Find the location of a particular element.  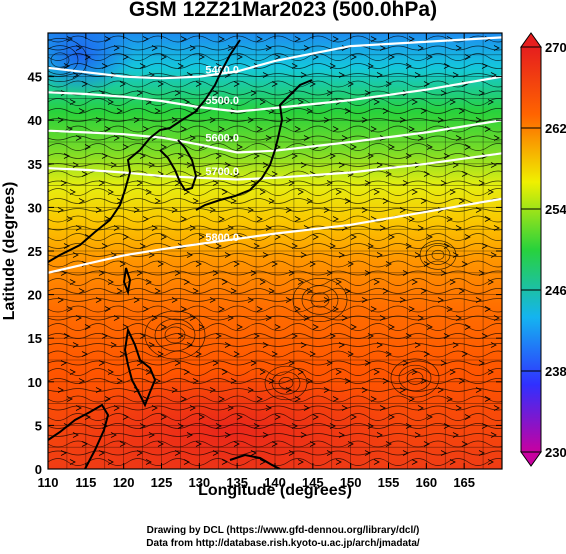

y-tick-label: 45 is located at coordinates (35, 77).